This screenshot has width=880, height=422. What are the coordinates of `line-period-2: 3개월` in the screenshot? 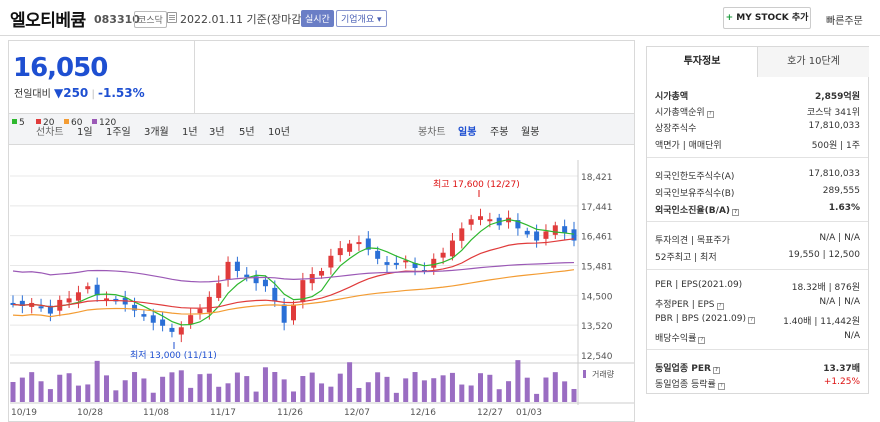 It's located at (156, 132).